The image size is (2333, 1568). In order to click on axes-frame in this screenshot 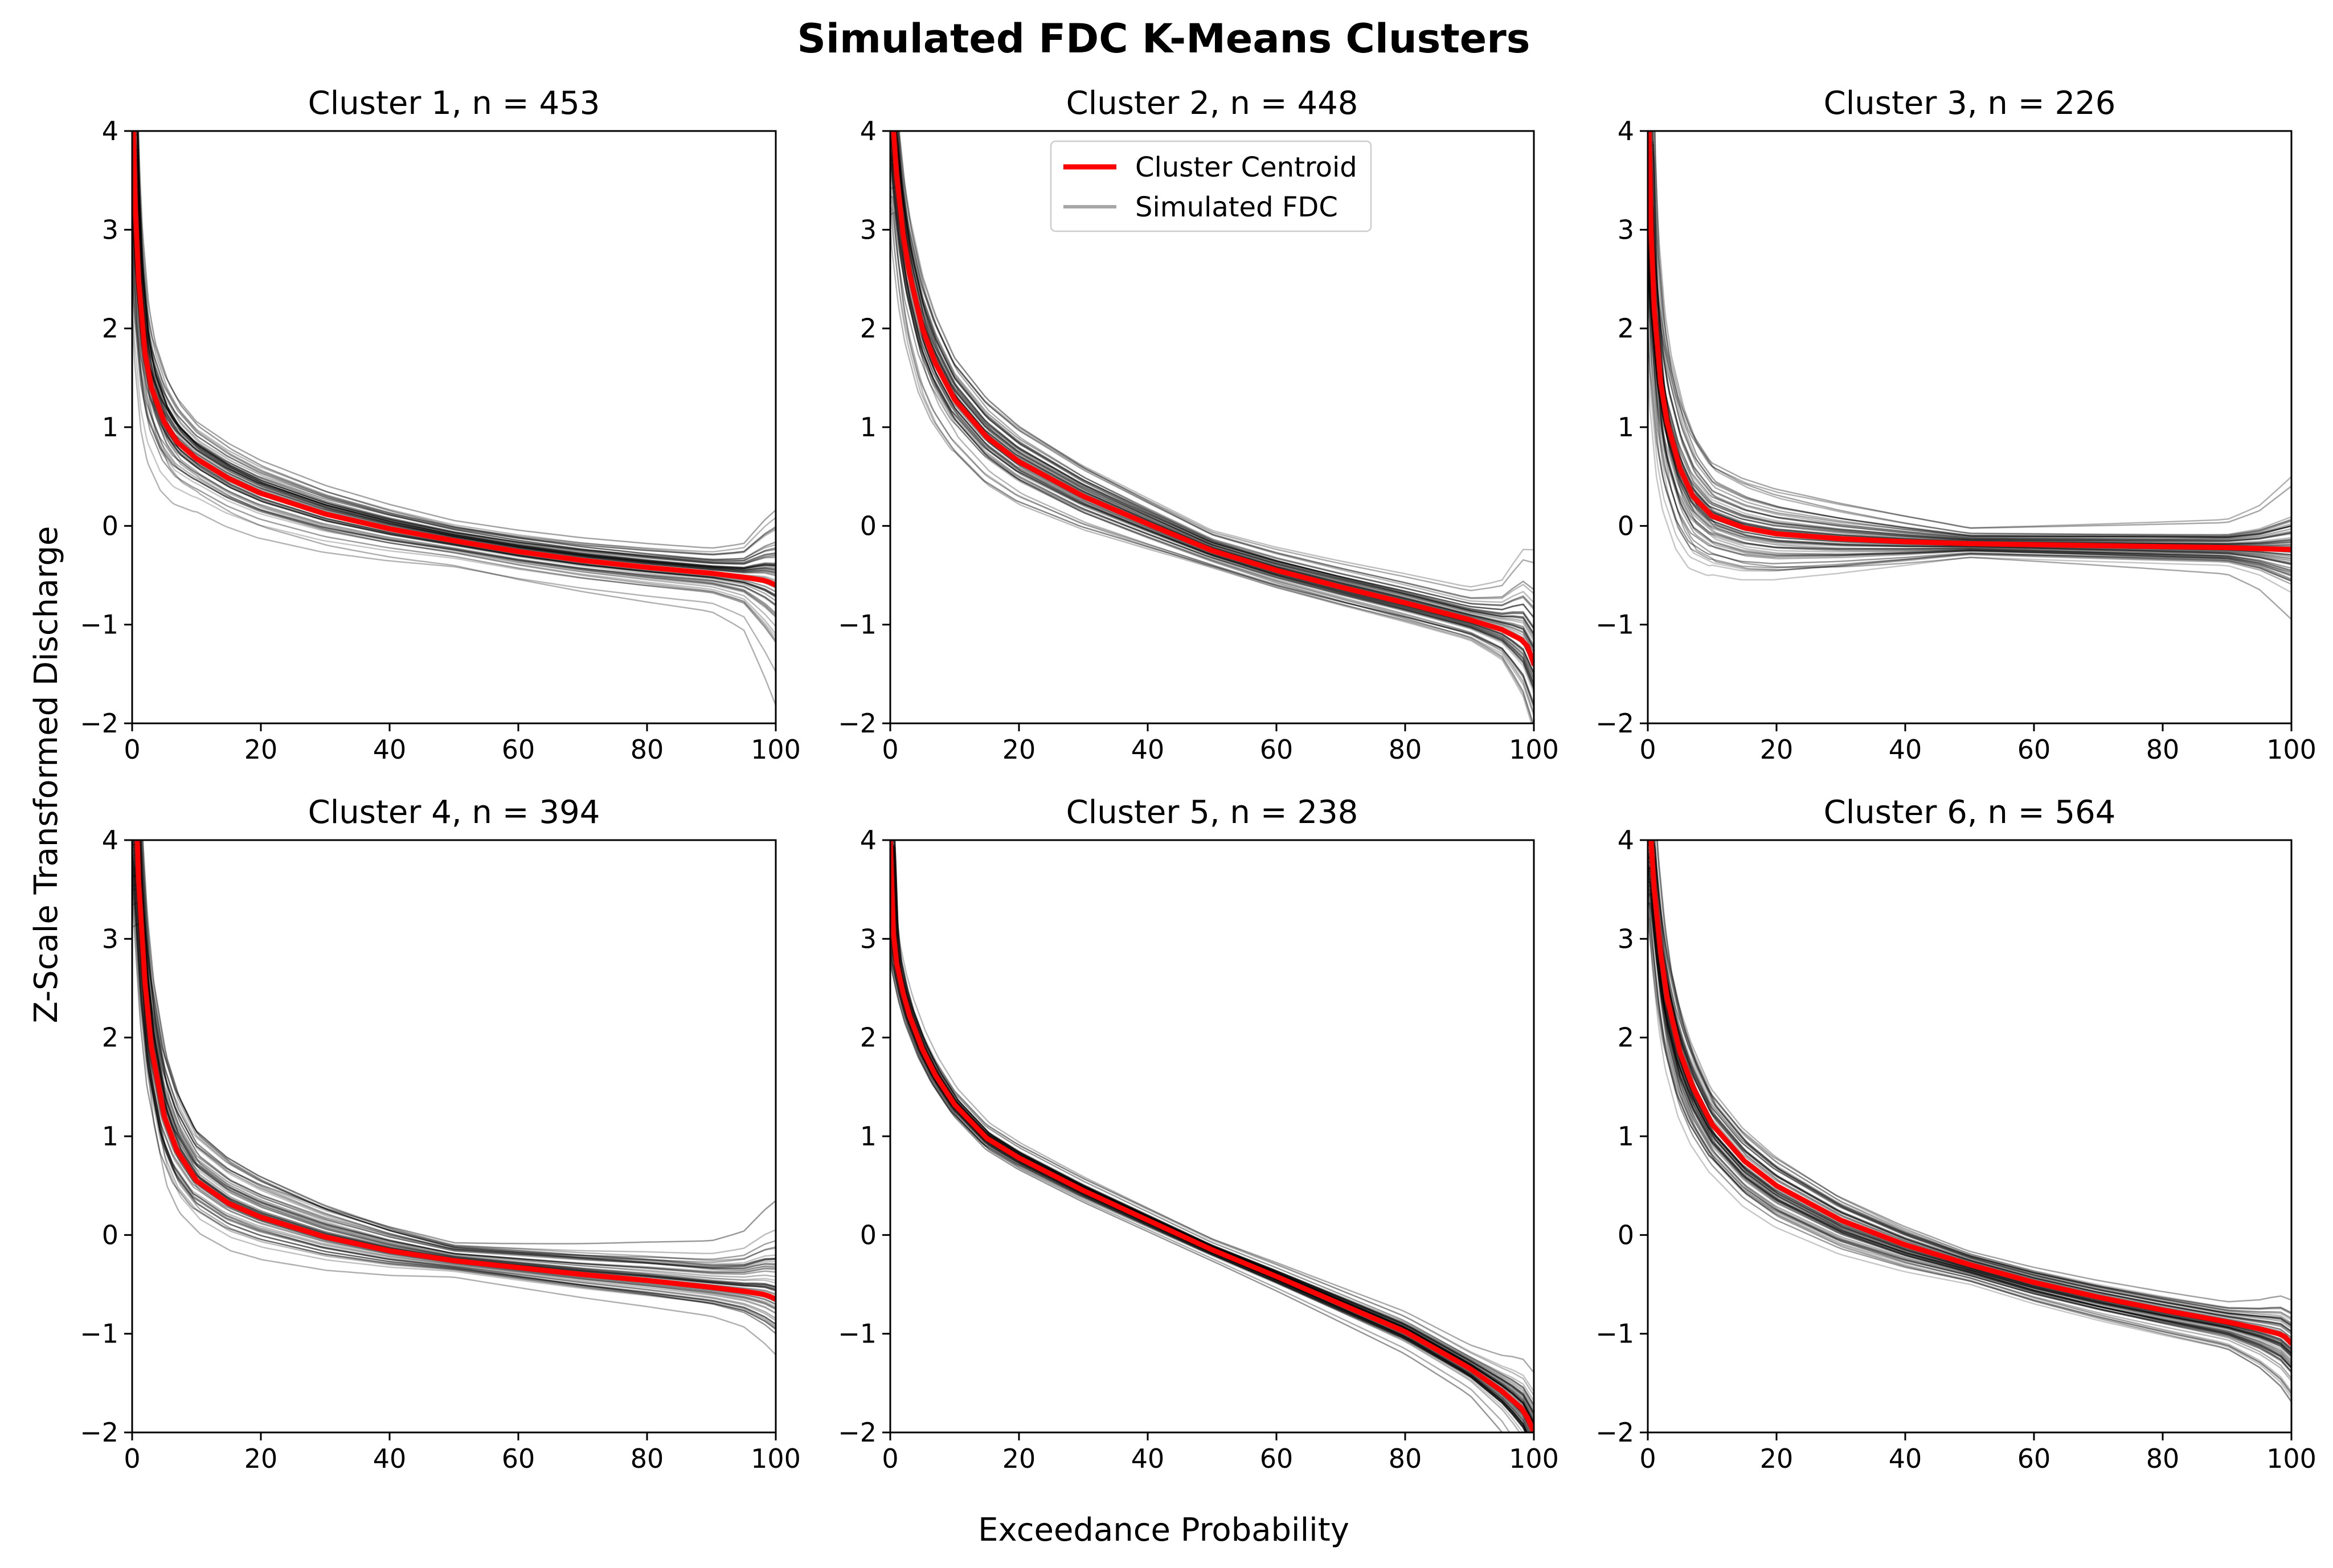, I will do `click(454, 427)`.